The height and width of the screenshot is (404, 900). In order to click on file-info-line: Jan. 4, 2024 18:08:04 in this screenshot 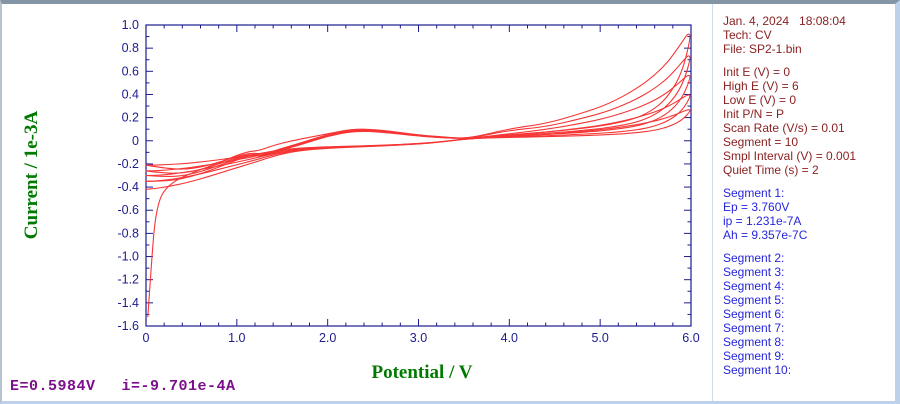, I will do `click(784, 21)`.